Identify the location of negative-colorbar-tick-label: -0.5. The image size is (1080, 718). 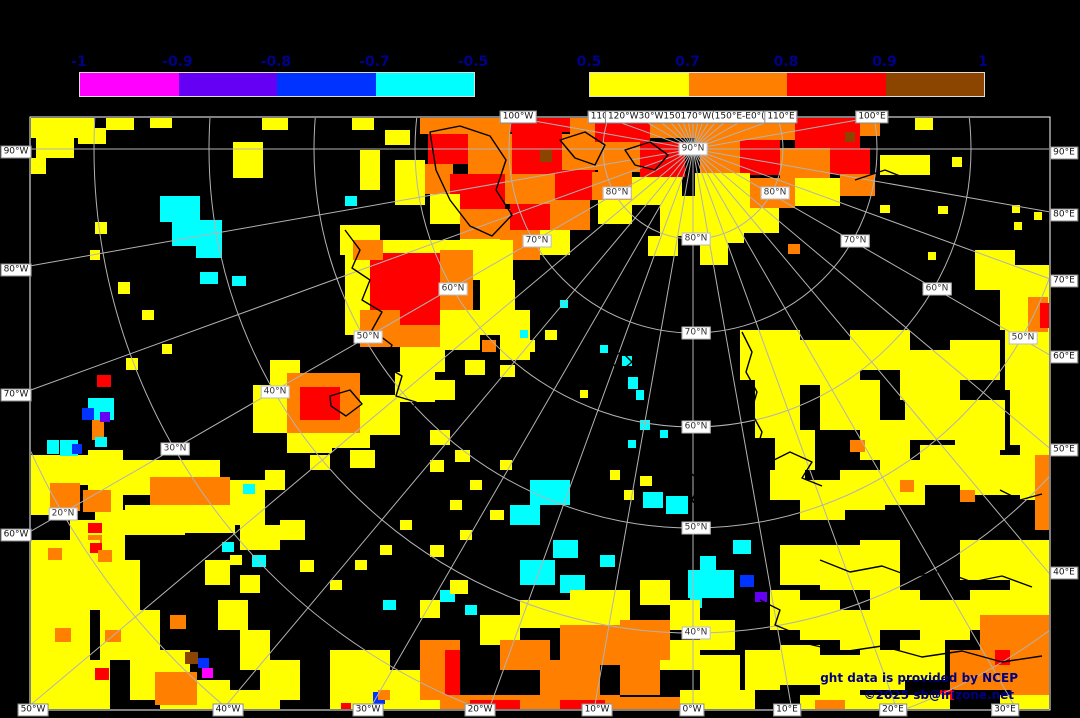
(473, 62).